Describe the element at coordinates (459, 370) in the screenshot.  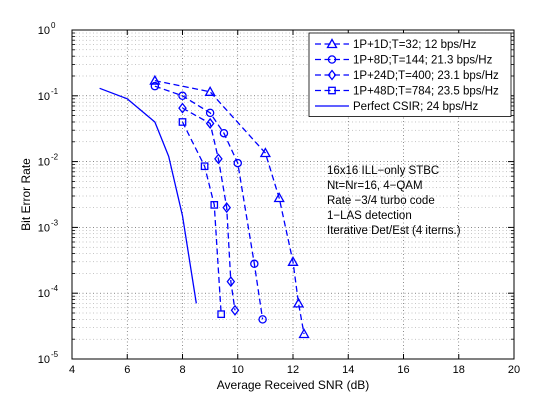
I see `x-tick-label: 18` at that location.